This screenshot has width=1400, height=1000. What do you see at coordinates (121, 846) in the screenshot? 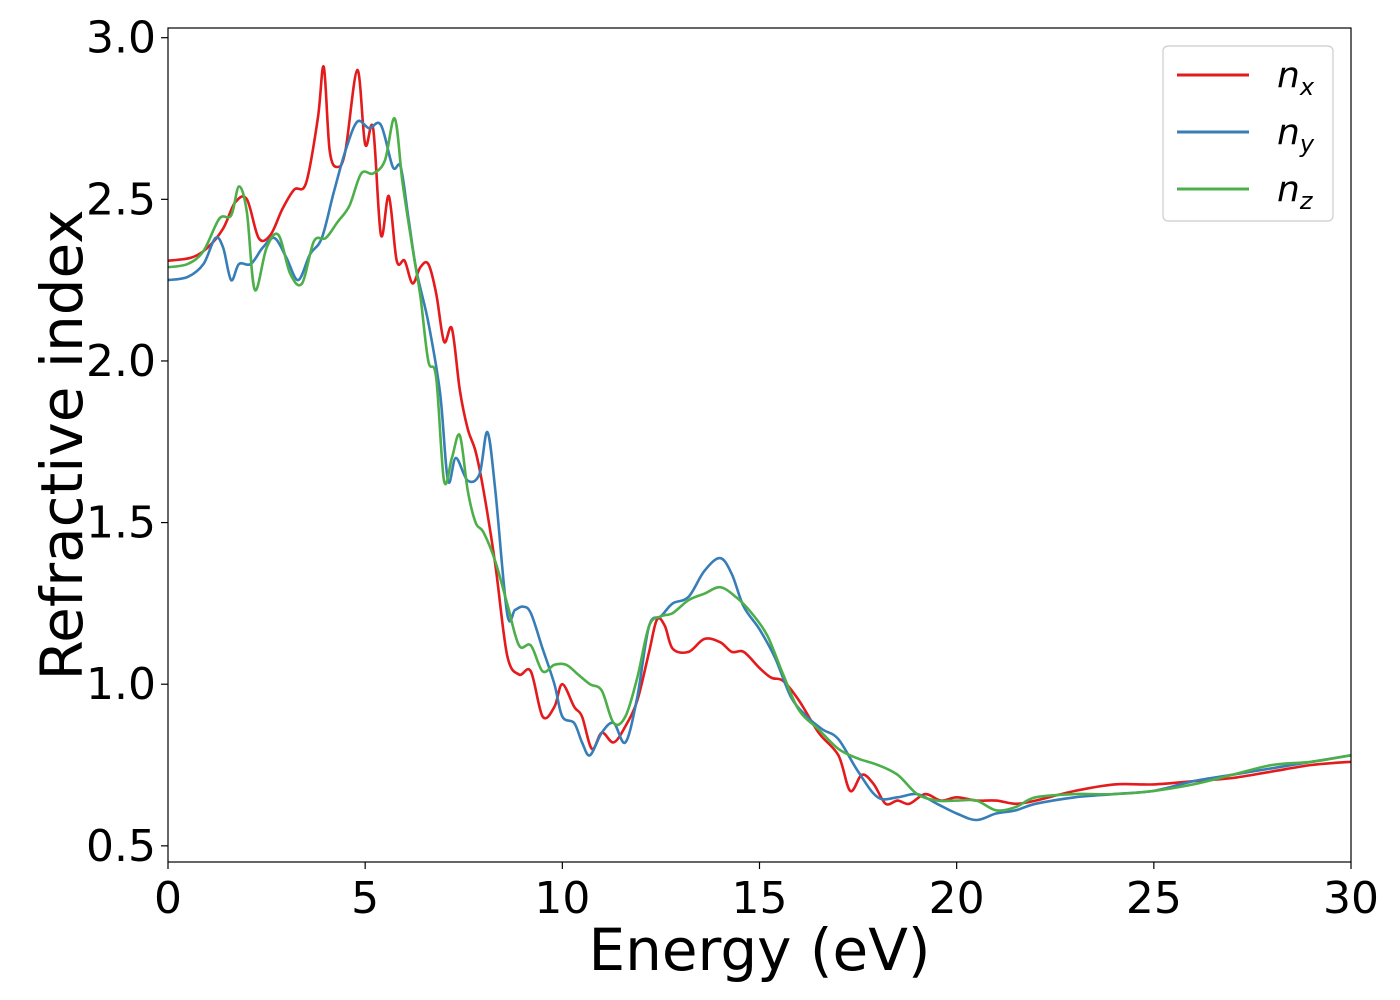
I see `y-tick-label: 0.5` at bounding box center [121, 846].